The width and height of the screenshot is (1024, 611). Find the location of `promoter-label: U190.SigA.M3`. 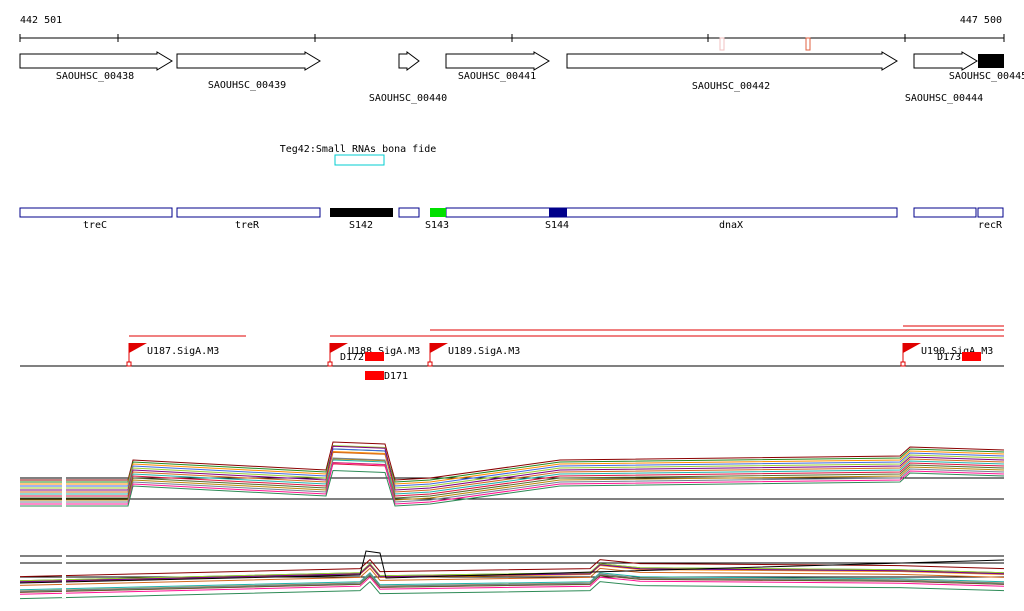

promoter-label: U190.SigA.M3 is located at coordinates (957, 351).